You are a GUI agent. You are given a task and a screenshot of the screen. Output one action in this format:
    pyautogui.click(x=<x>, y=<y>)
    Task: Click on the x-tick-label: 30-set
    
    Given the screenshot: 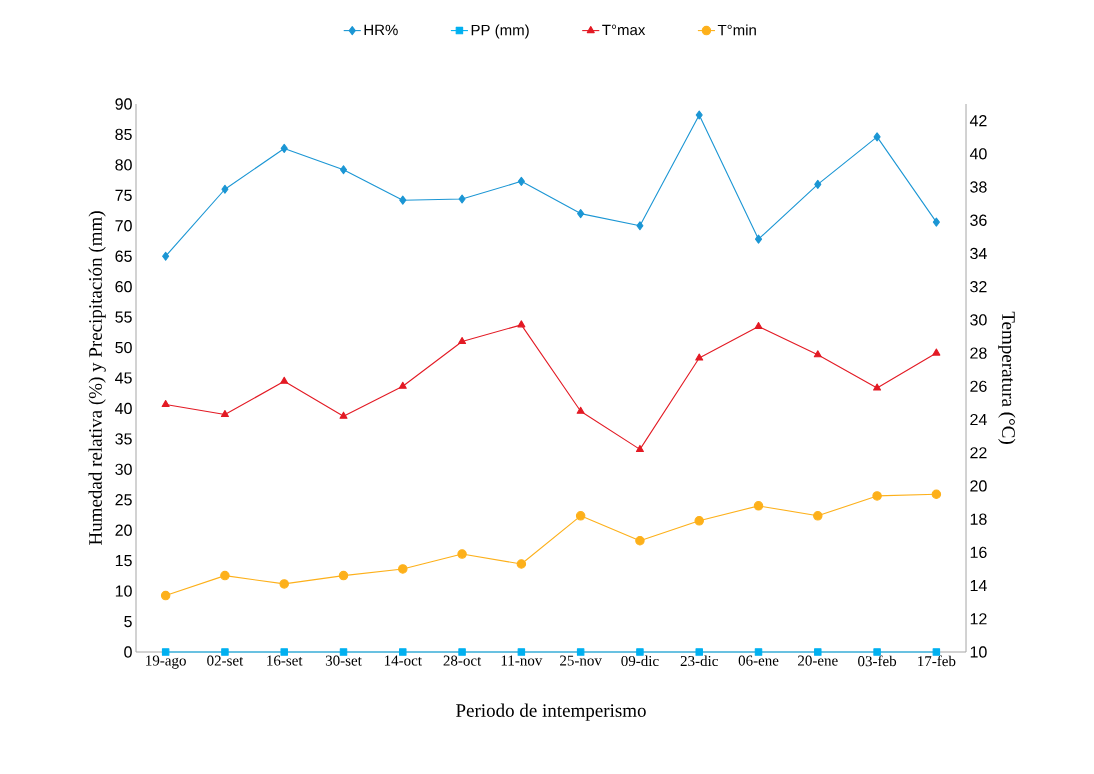 What is the action you would take?
    pyautogui.click(x=343, y=660)
    